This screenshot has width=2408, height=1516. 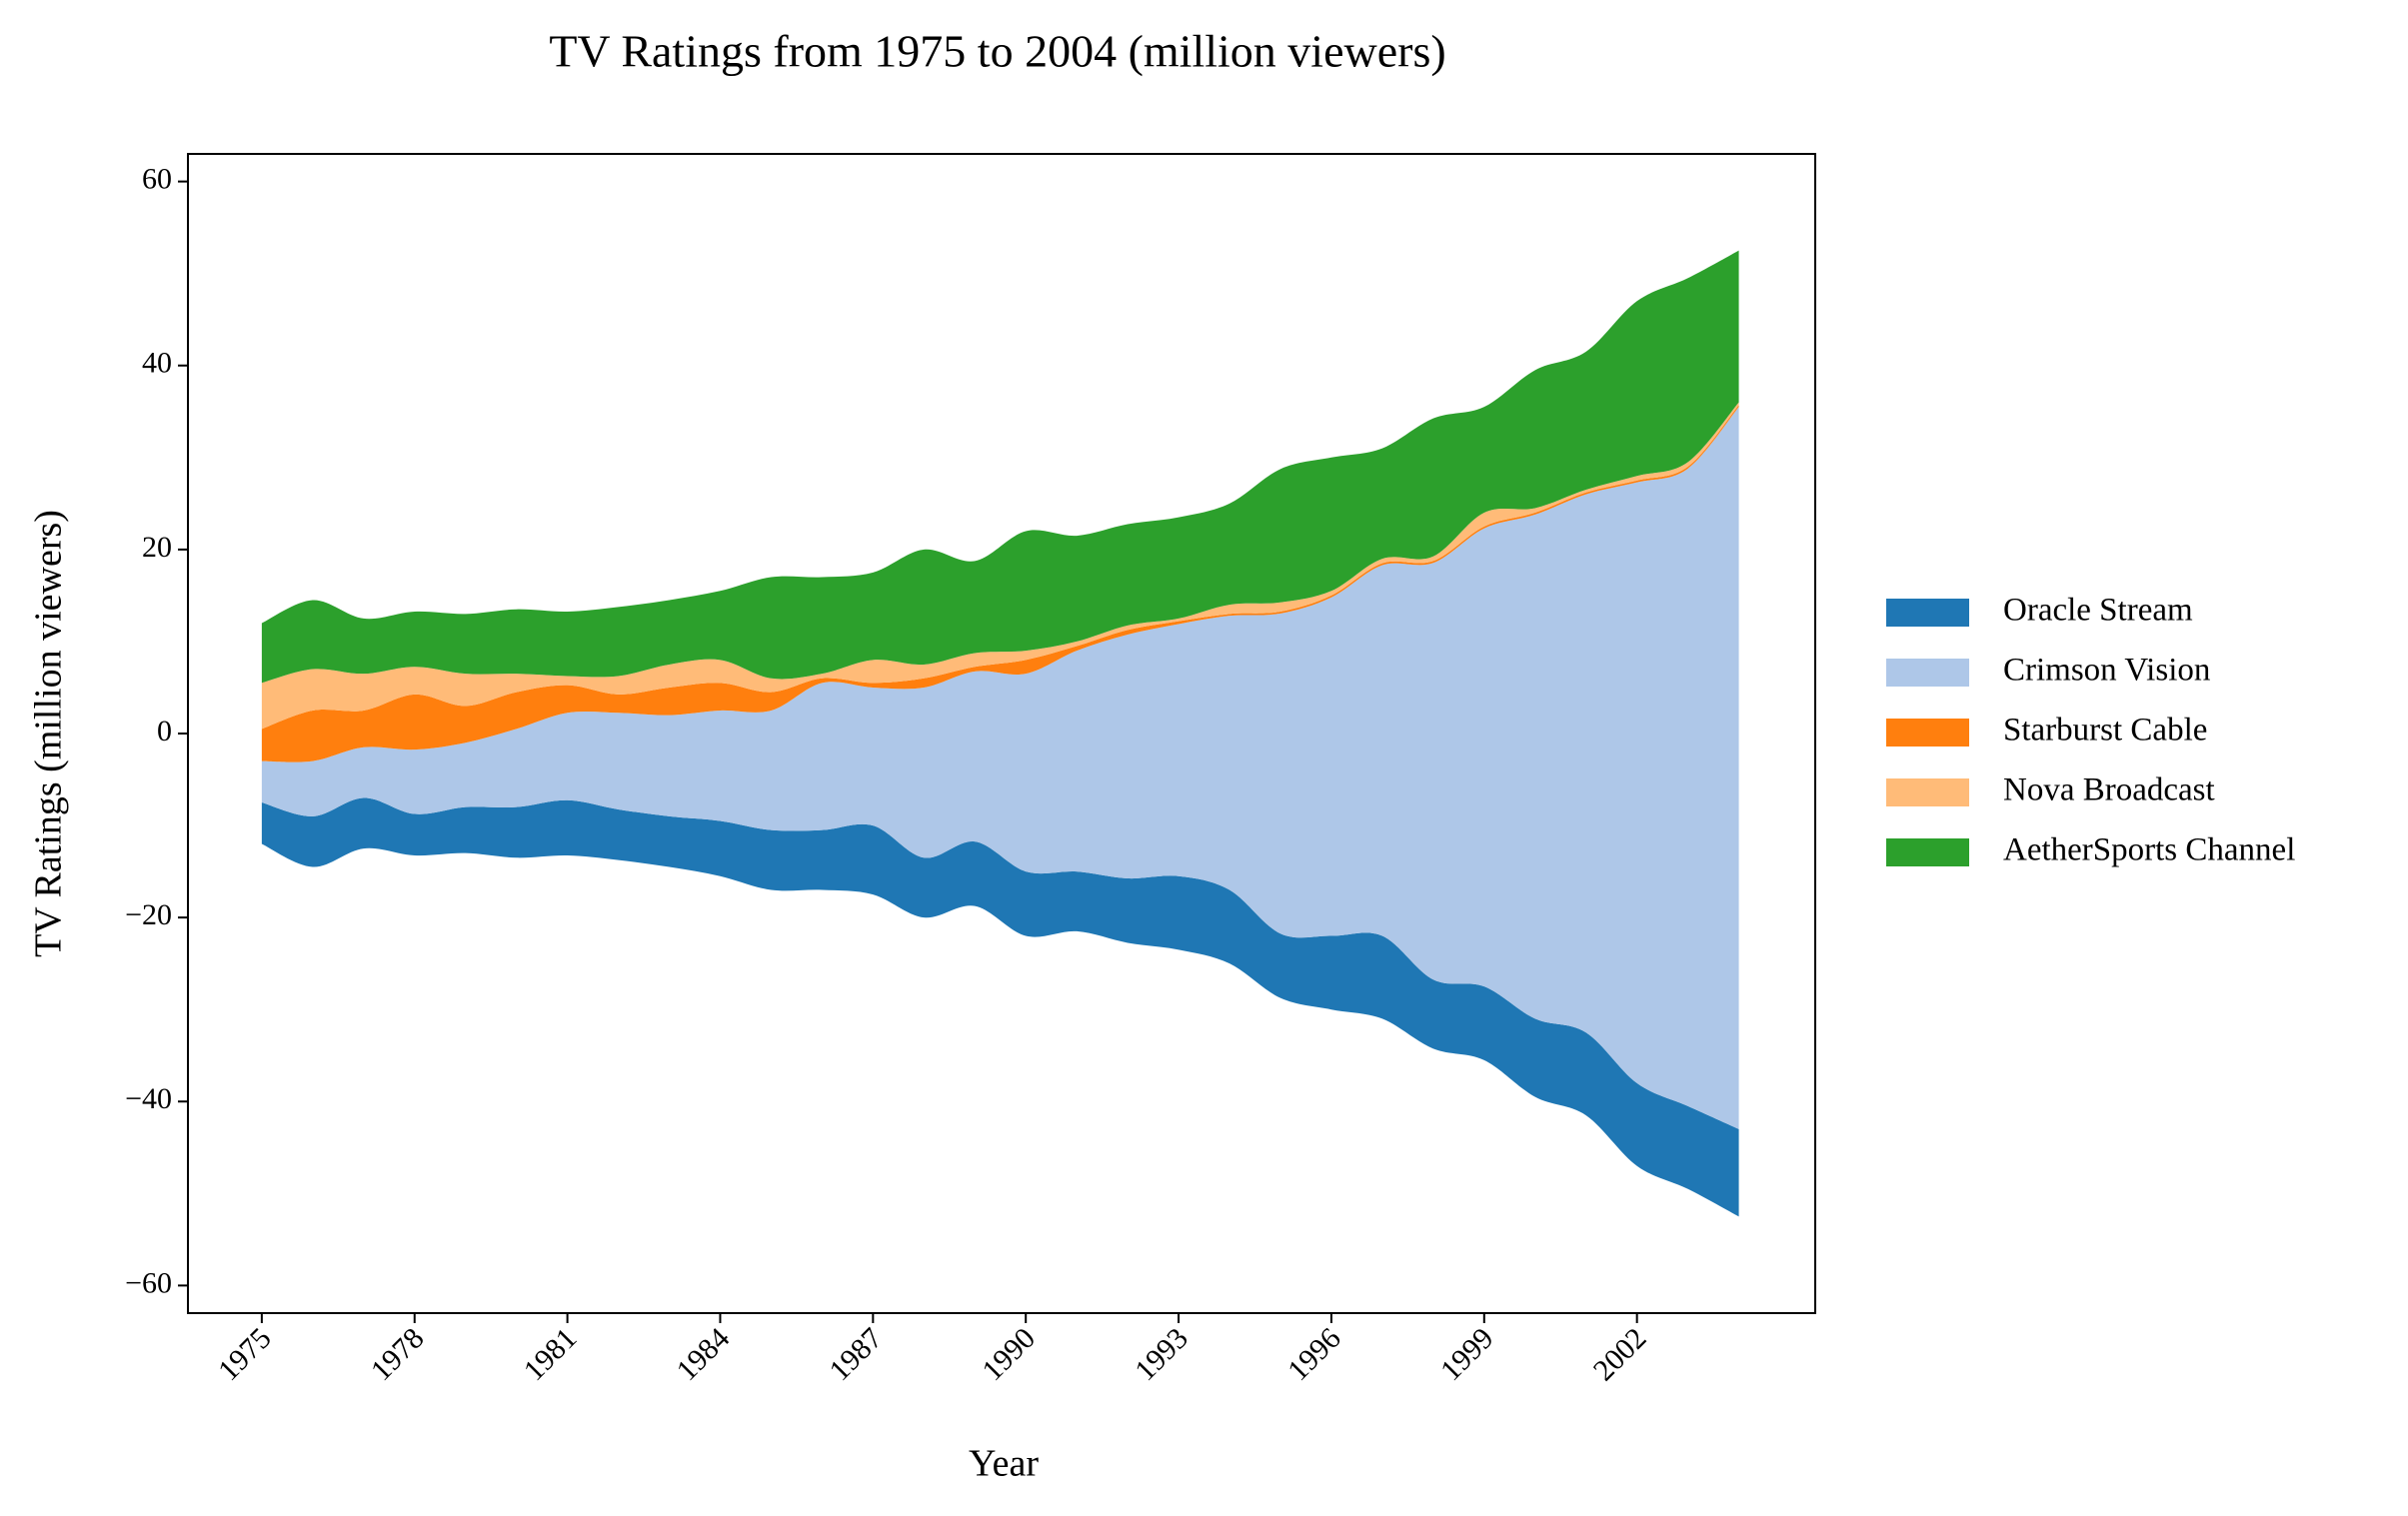 I want to click on x-tick-label: 1981, so click(x=551, y=1354).